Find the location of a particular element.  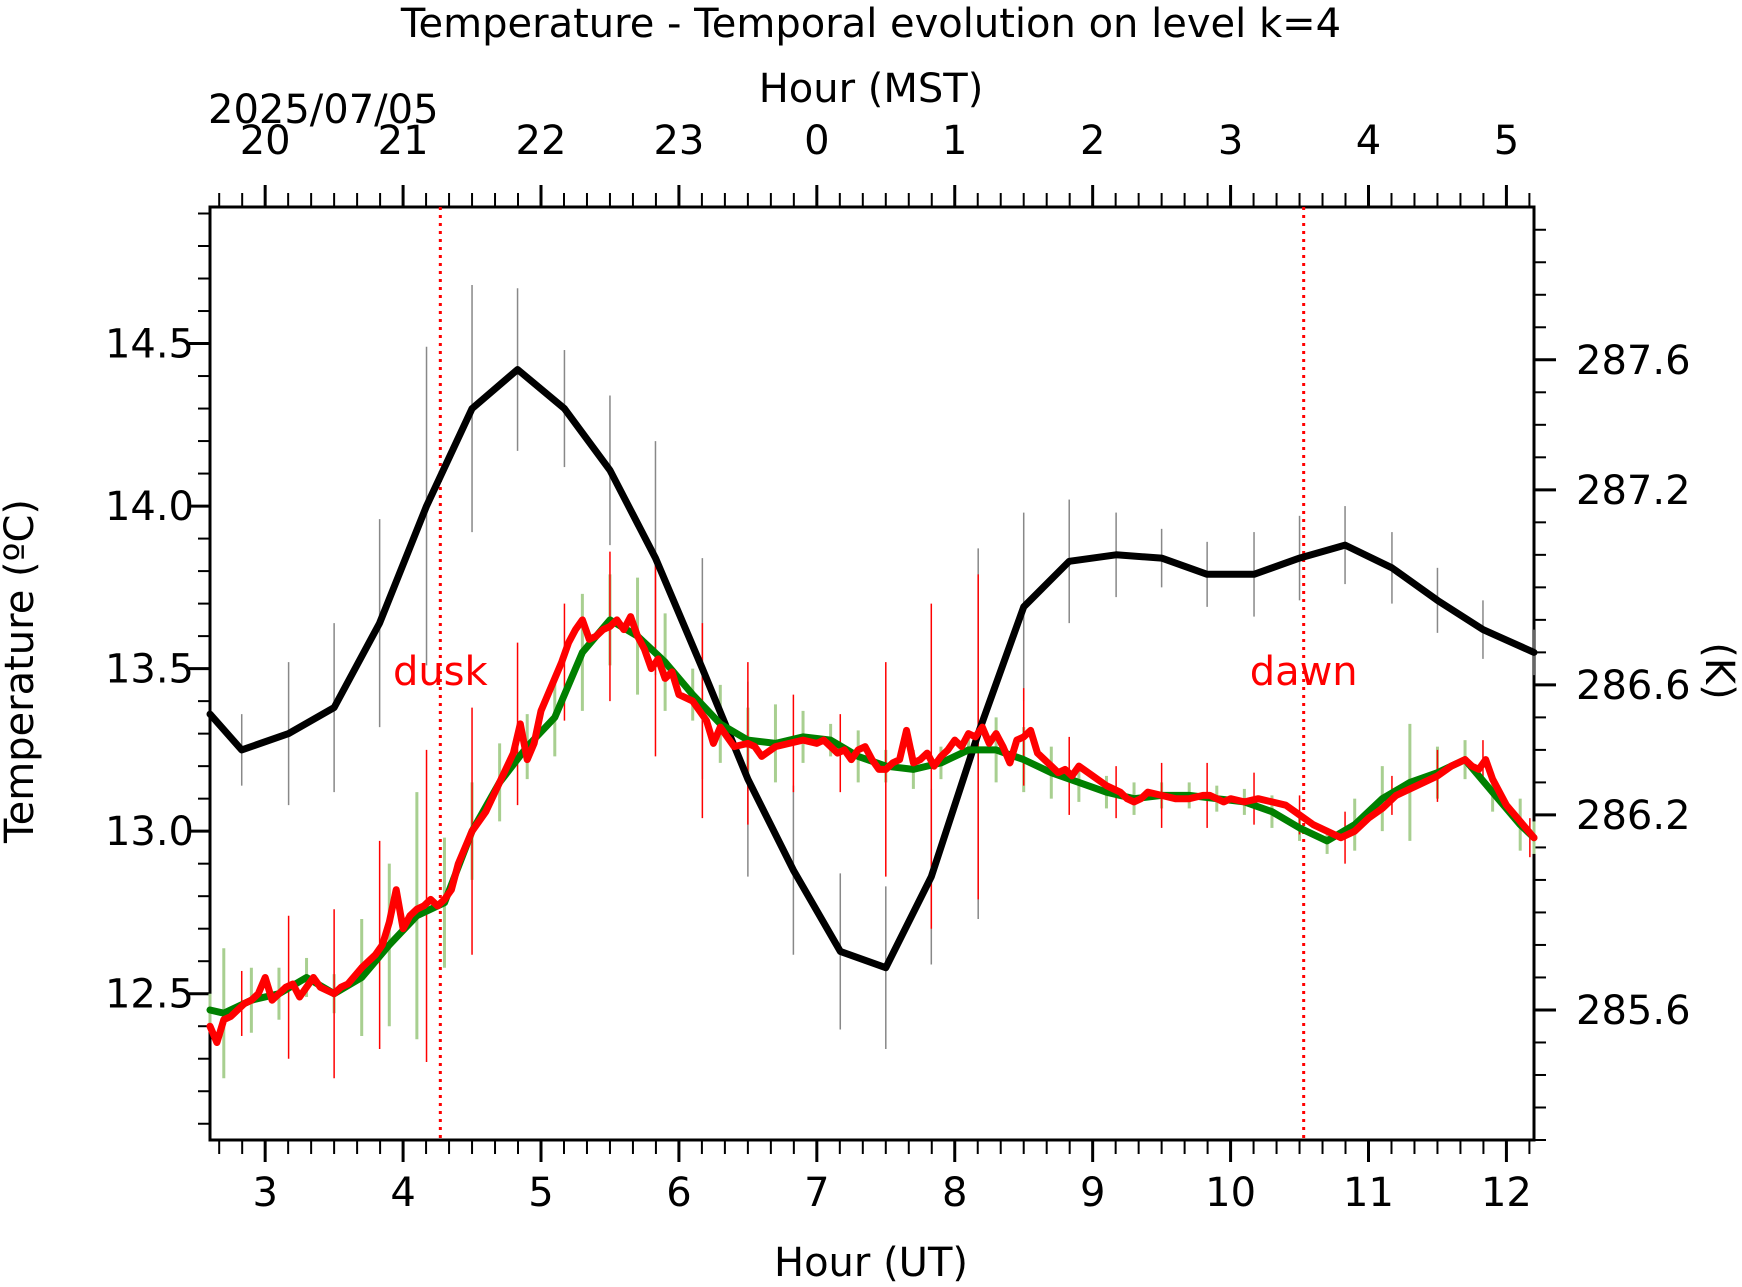

annotation-label-dawn: dawn is located at coordinates (1304, 672).